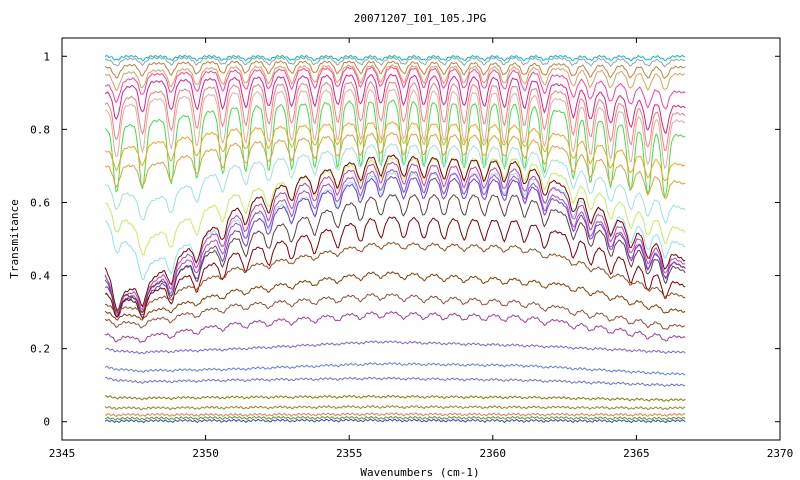 The image size is (800, 480). Describe the element at coordinates (40, 276) in the screenshot. I see `y-tick-label: 0.4` at that location.